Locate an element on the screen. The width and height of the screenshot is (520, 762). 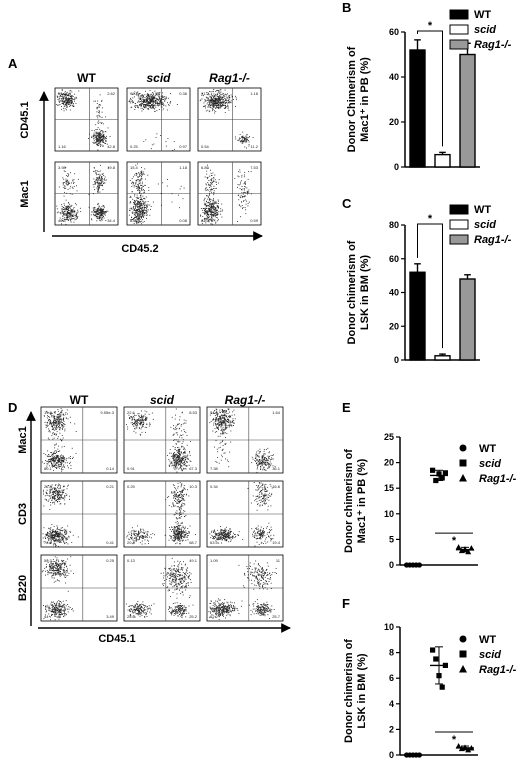
quadrant-lr-value: 0.14 is located at coordinates (110, 468).